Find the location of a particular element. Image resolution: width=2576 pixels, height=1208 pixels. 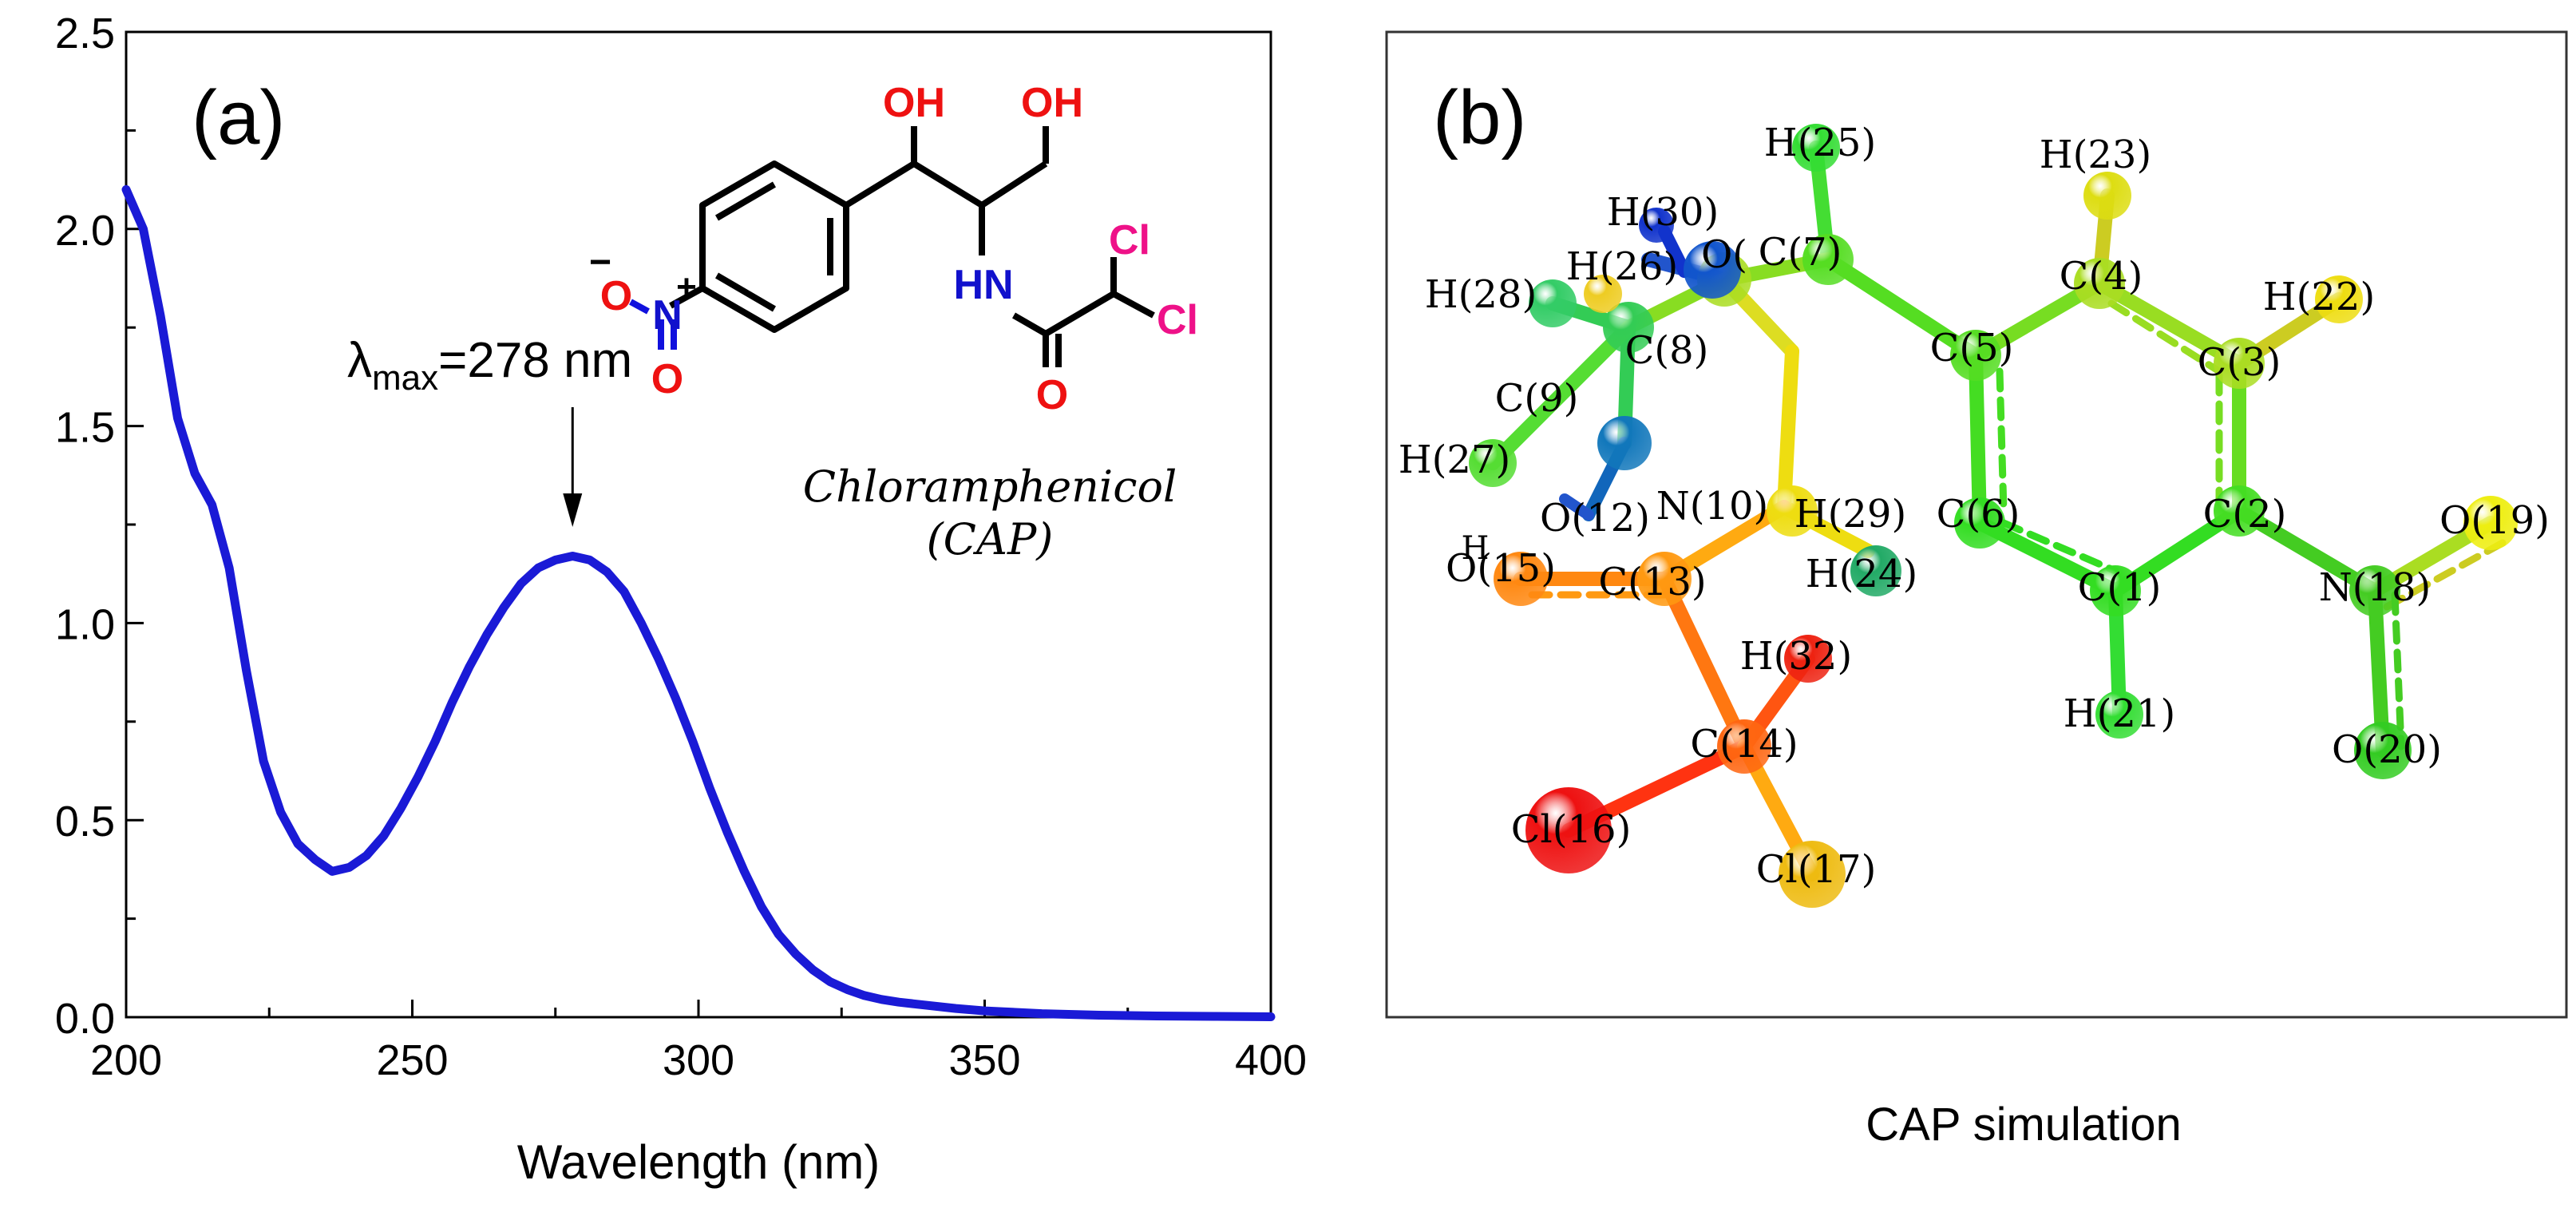

atom-sphere-h21 is located at coordinates (2119, 715).